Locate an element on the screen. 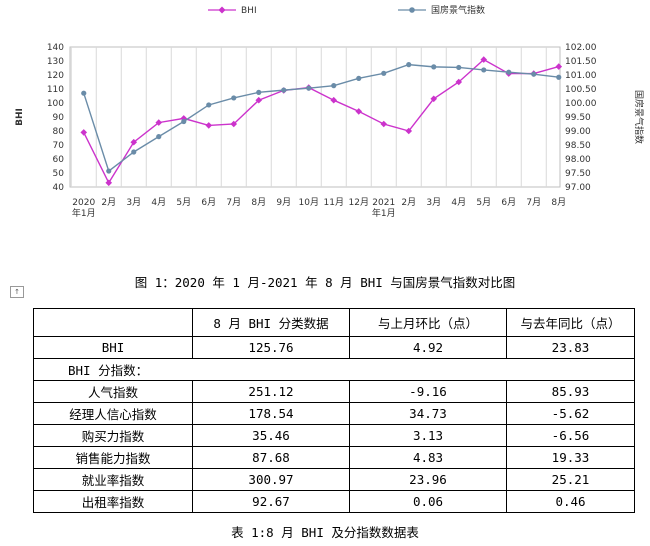 This screenshot has height=546, width=650. table-row: 销售能力指数 87.68 4.83 19.33 is located at coordinates (334, 457).